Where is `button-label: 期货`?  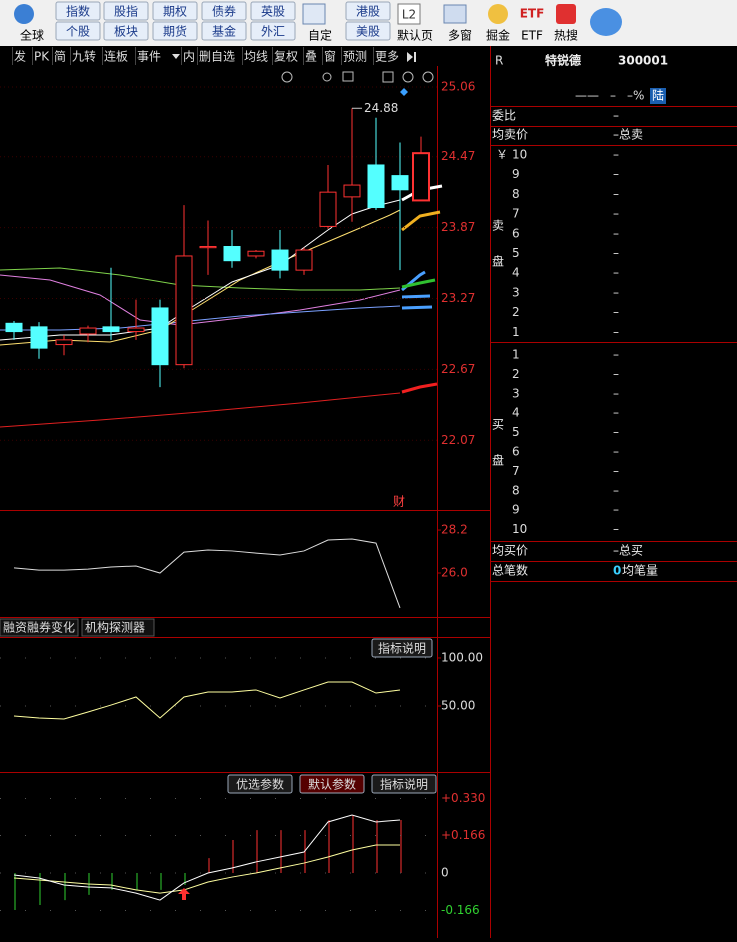 button-label: 期货 is located at coordinates (175, 31).